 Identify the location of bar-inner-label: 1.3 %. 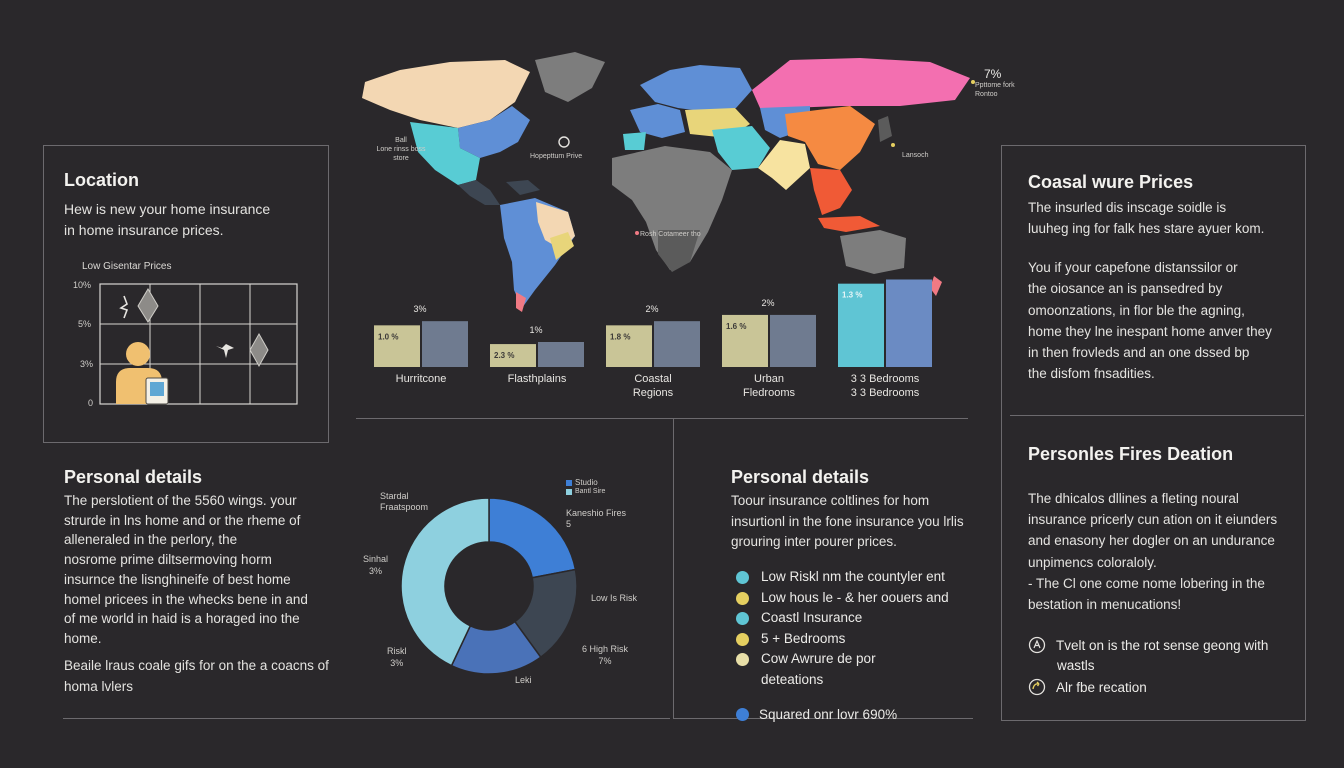
(852, 295).